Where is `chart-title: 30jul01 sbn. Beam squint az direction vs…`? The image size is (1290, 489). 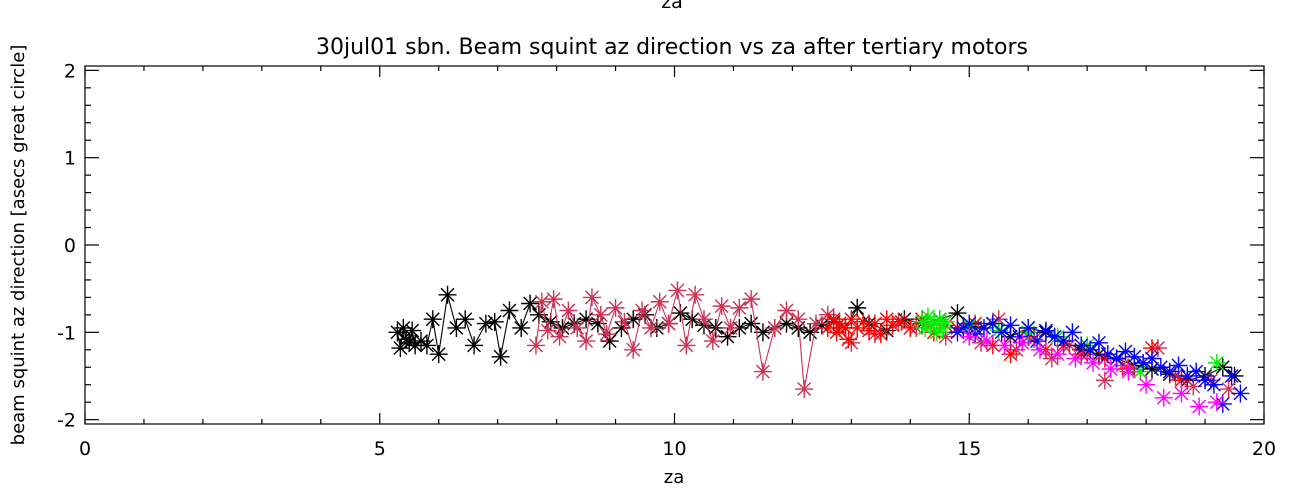
chart-title: 30jul01 sbn. Beam squint az direction vs… is located at coordinates (672, 47).